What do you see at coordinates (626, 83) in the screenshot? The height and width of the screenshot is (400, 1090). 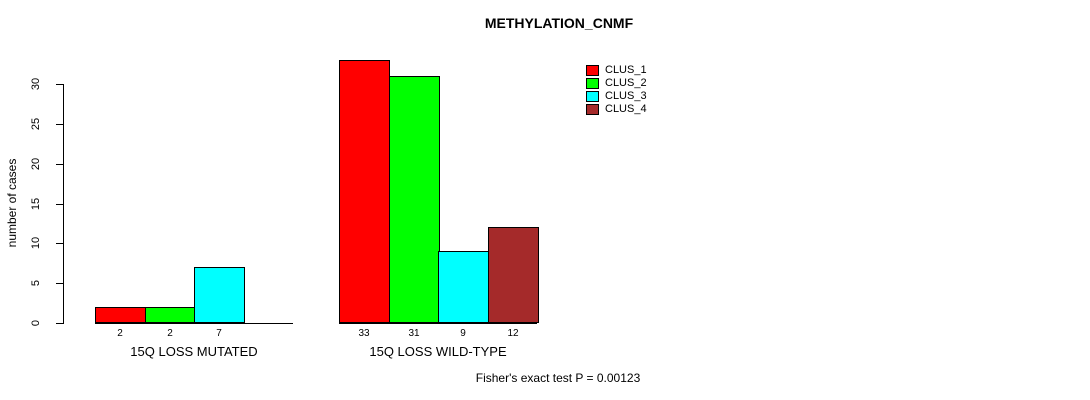 I see `legend-label: CLUS_2` at bounding box center [626, 83].